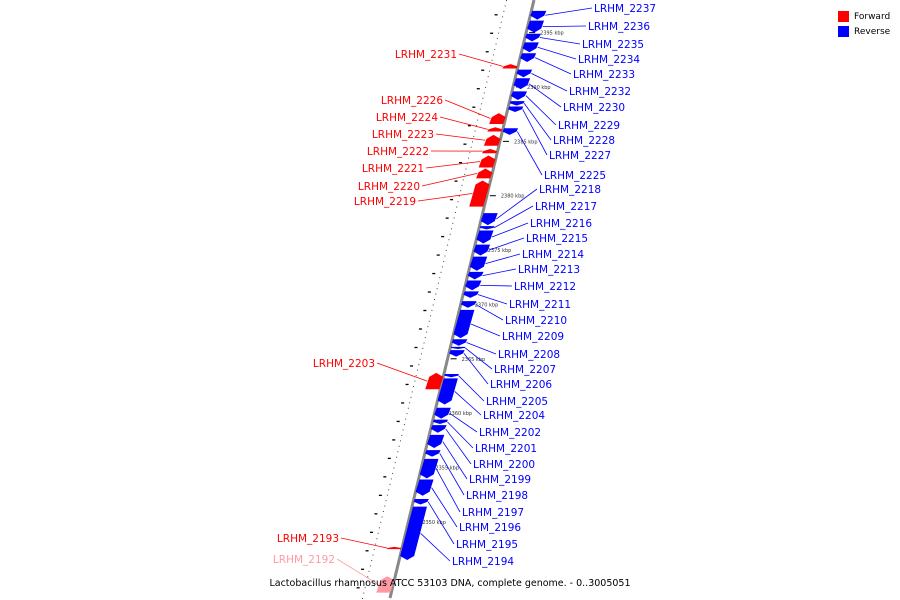 Image resolution: width=900 pixels, height=600 pixels. Describe the element at coordinates (506, 449) in the screenshot. I see `gene-label: LRHM_2201` at that location.